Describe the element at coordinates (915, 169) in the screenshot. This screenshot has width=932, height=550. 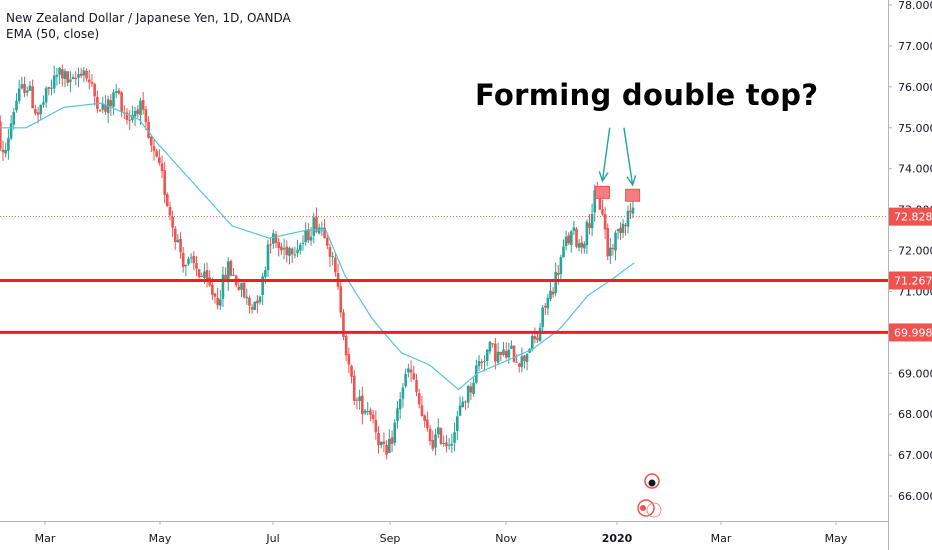
I see `y-tick-label: 74.000` at that location.